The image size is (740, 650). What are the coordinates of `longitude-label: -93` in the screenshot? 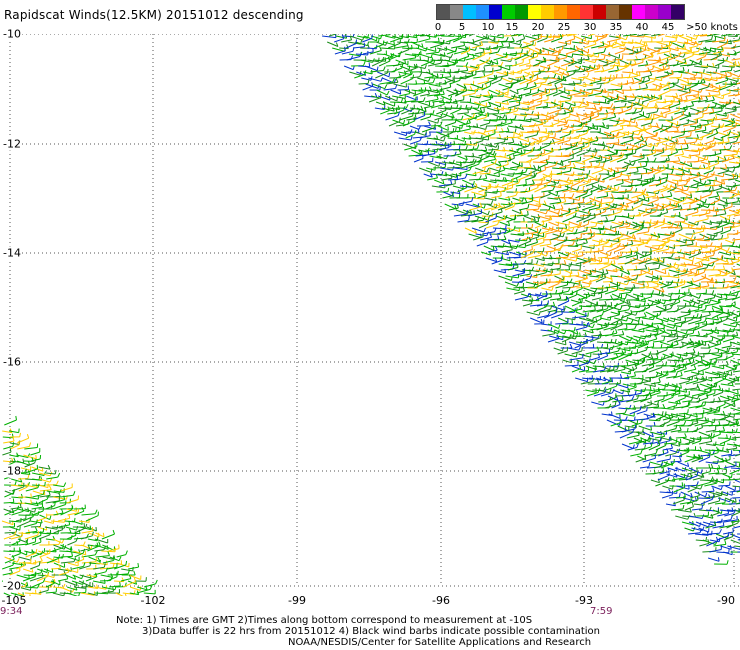 It's located at (584, 600).